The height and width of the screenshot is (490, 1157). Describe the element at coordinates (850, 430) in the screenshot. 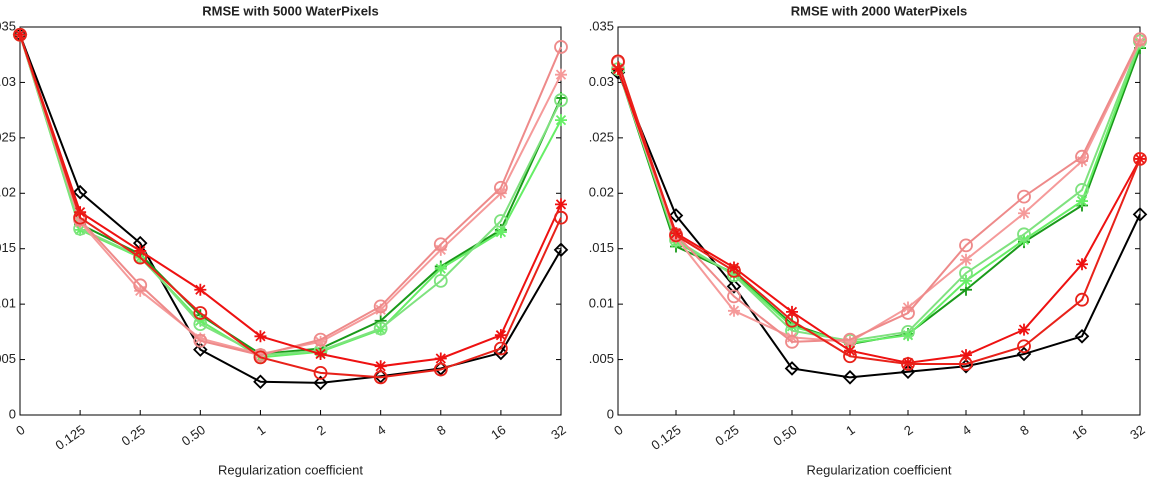

I see `x-tick-label: 1` at that location.